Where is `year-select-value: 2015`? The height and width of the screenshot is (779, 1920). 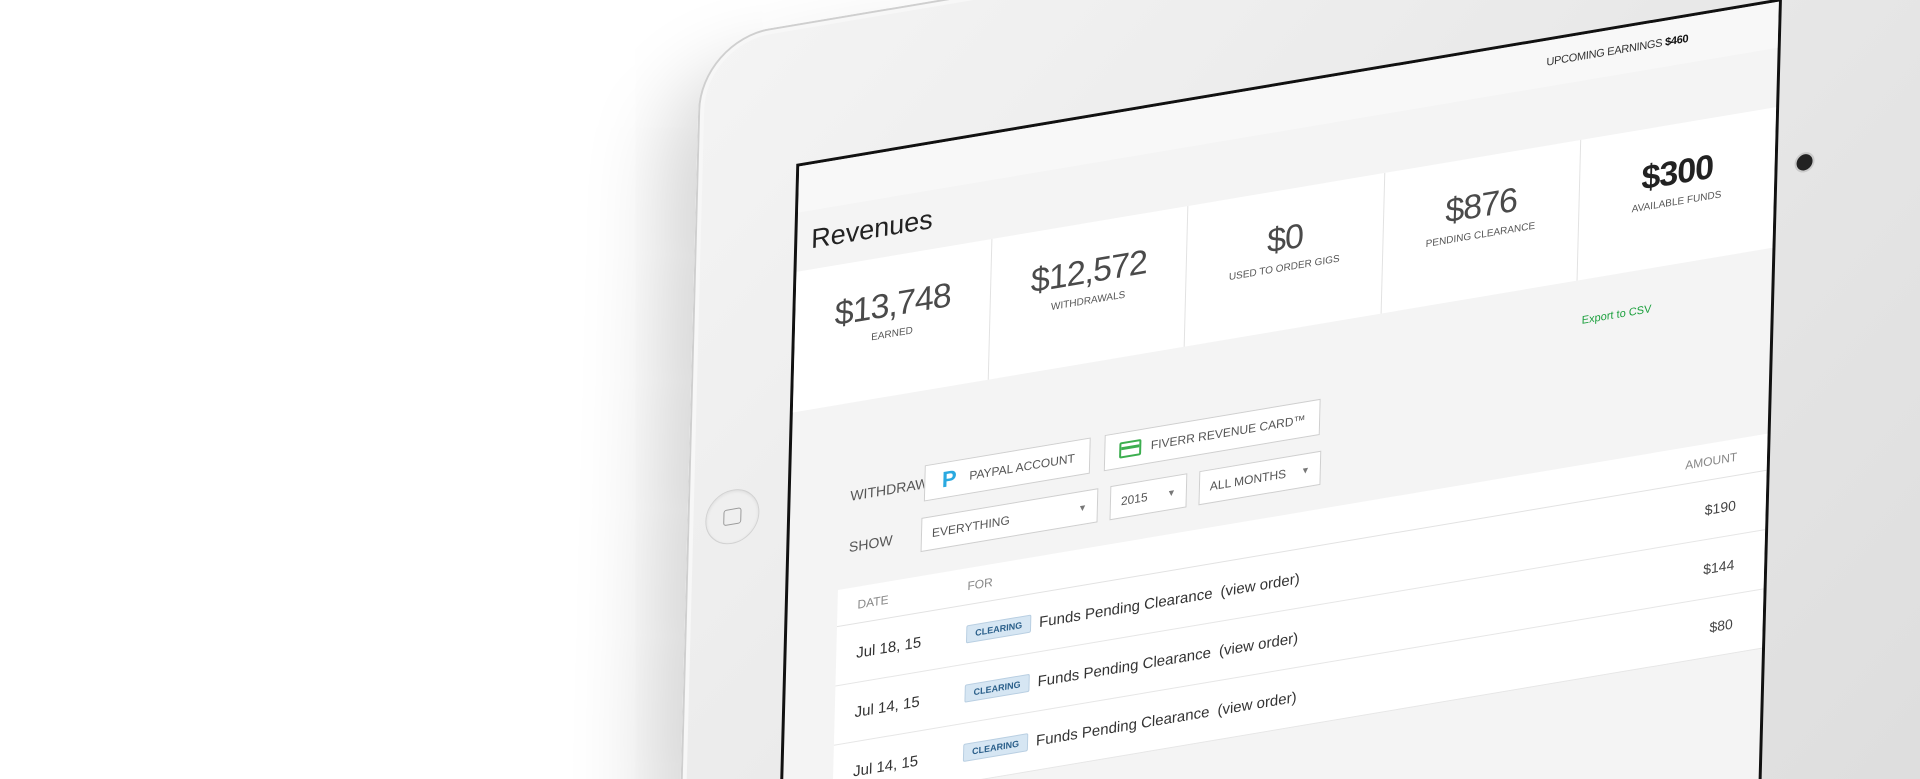
year-select-value: 2015 is located at coordinates (1134, 499).